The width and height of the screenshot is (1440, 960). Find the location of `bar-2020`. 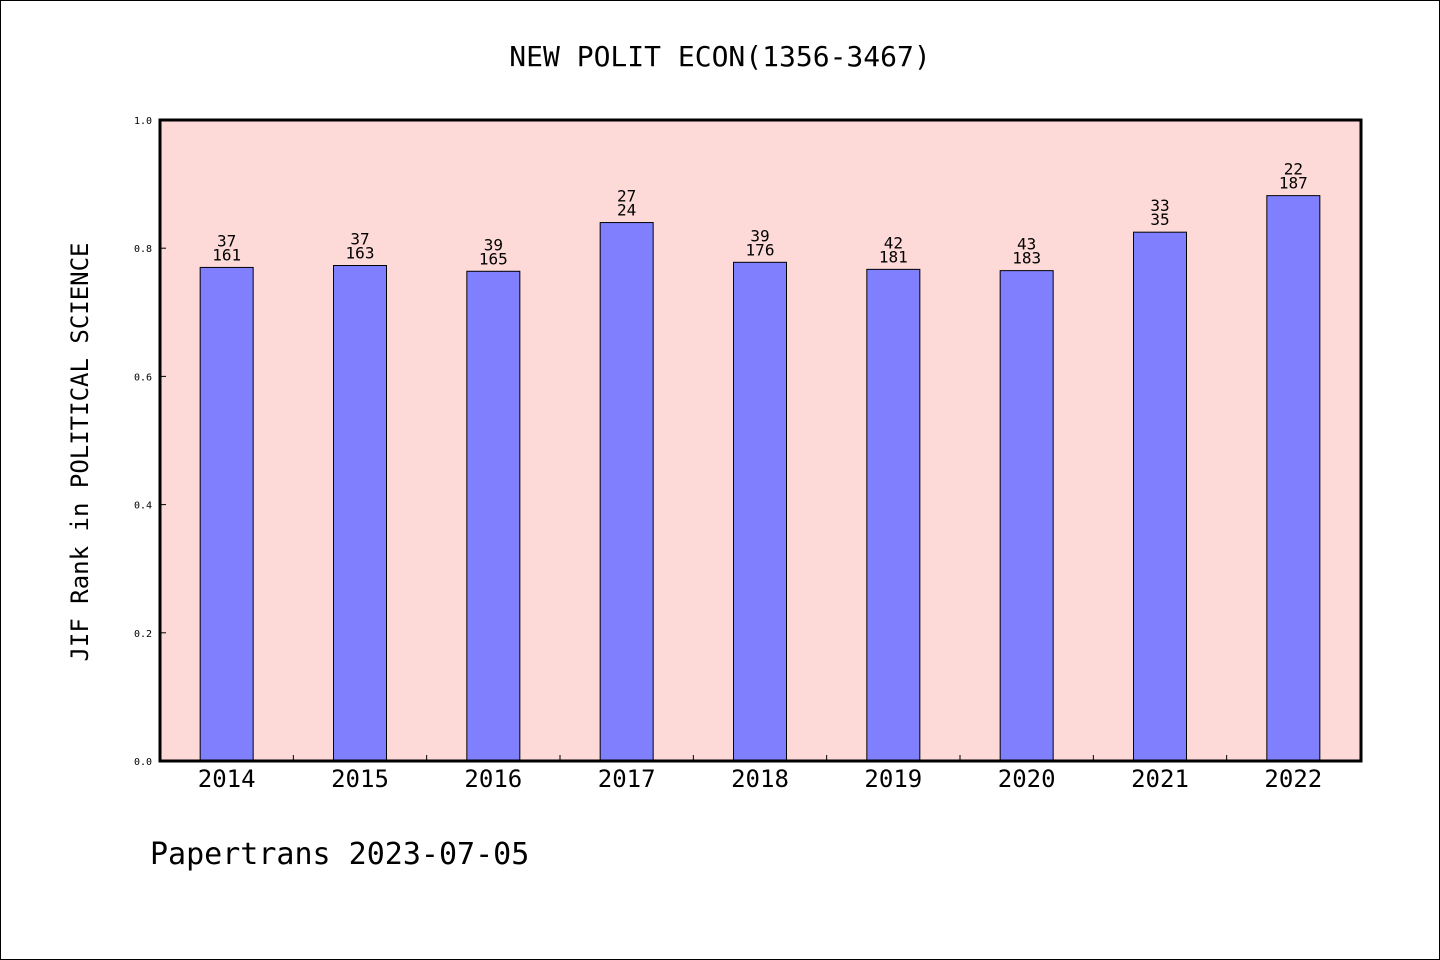

bar-2020 is located at coordinates (1026, 516).